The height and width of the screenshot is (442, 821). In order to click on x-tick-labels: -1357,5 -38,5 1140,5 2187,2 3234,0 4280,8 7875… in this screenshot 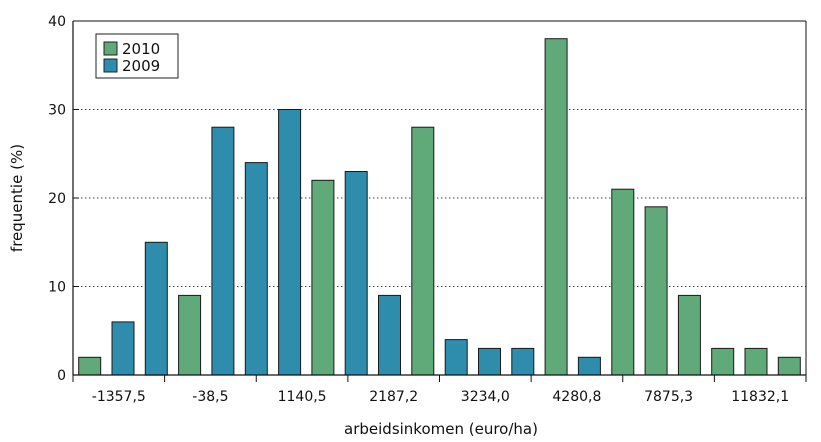, I will do `click(440, 397)`.